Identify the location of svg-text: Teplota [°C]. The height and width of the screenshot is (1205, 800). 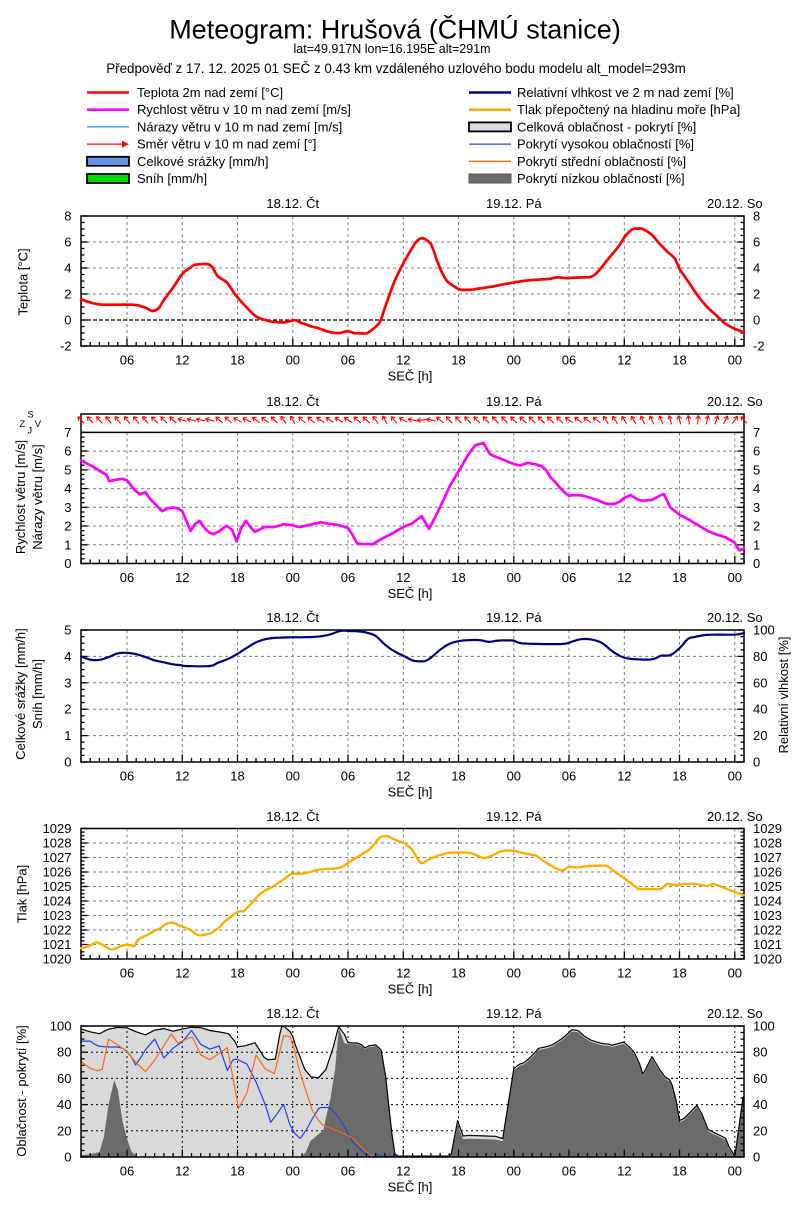
(23, 281).